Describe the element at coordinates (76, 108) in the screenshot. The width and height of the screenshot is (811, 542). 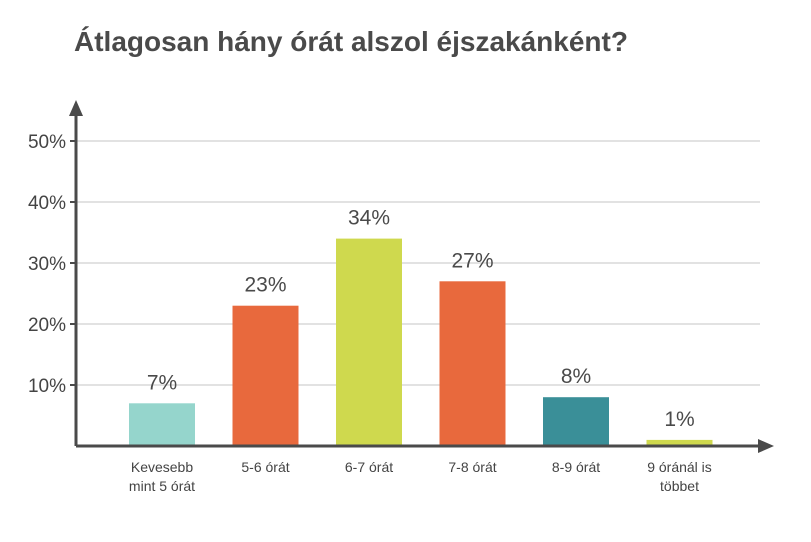
I see `y-axis-arrowhead` at that location.